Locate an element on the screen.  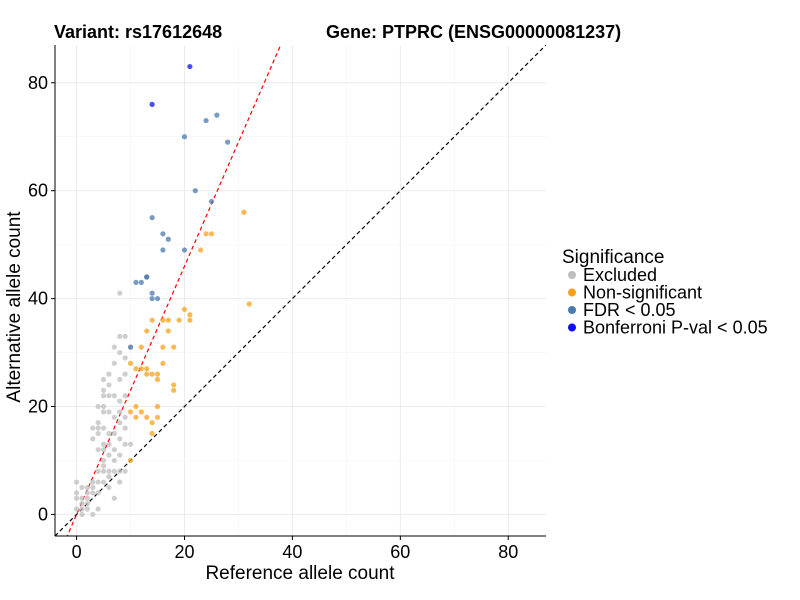
x-tick-label: 60 is located at coordinates (400, 552).